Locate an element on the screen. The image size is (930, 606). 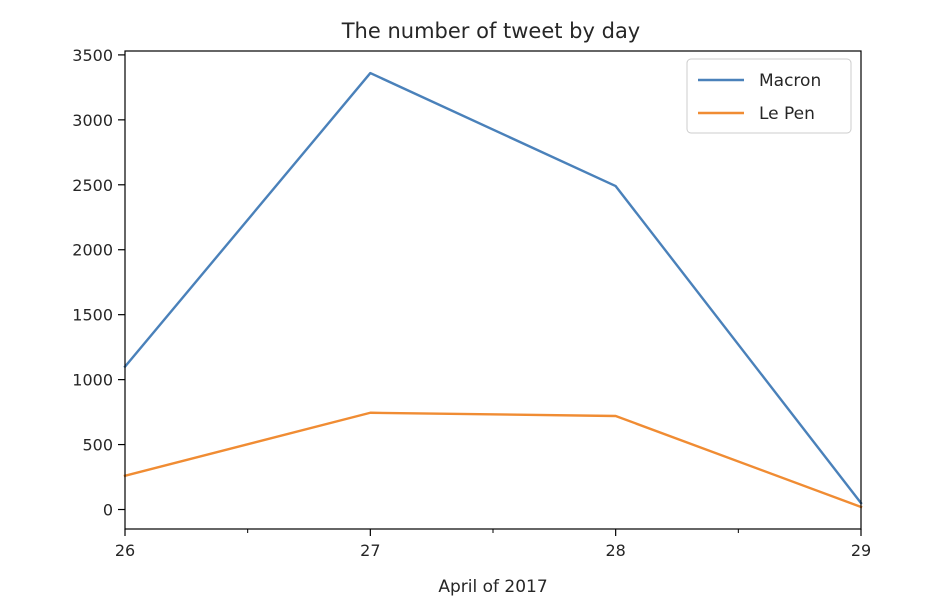
chart-title: The number of tweet by day is located at coordinates (491, 31).